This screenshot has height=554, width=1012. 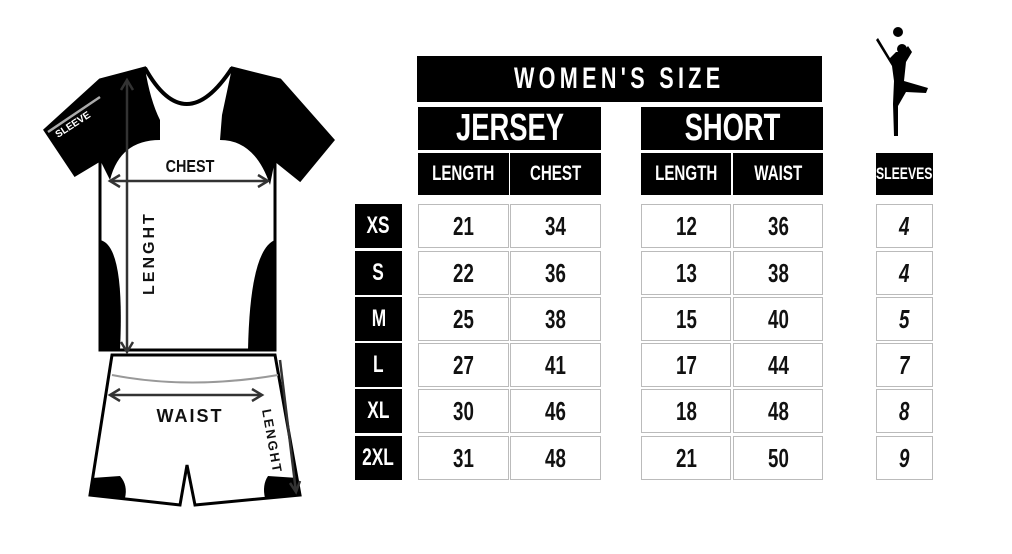 I want to click on size-label-s: S, so click(x=378, y=273).